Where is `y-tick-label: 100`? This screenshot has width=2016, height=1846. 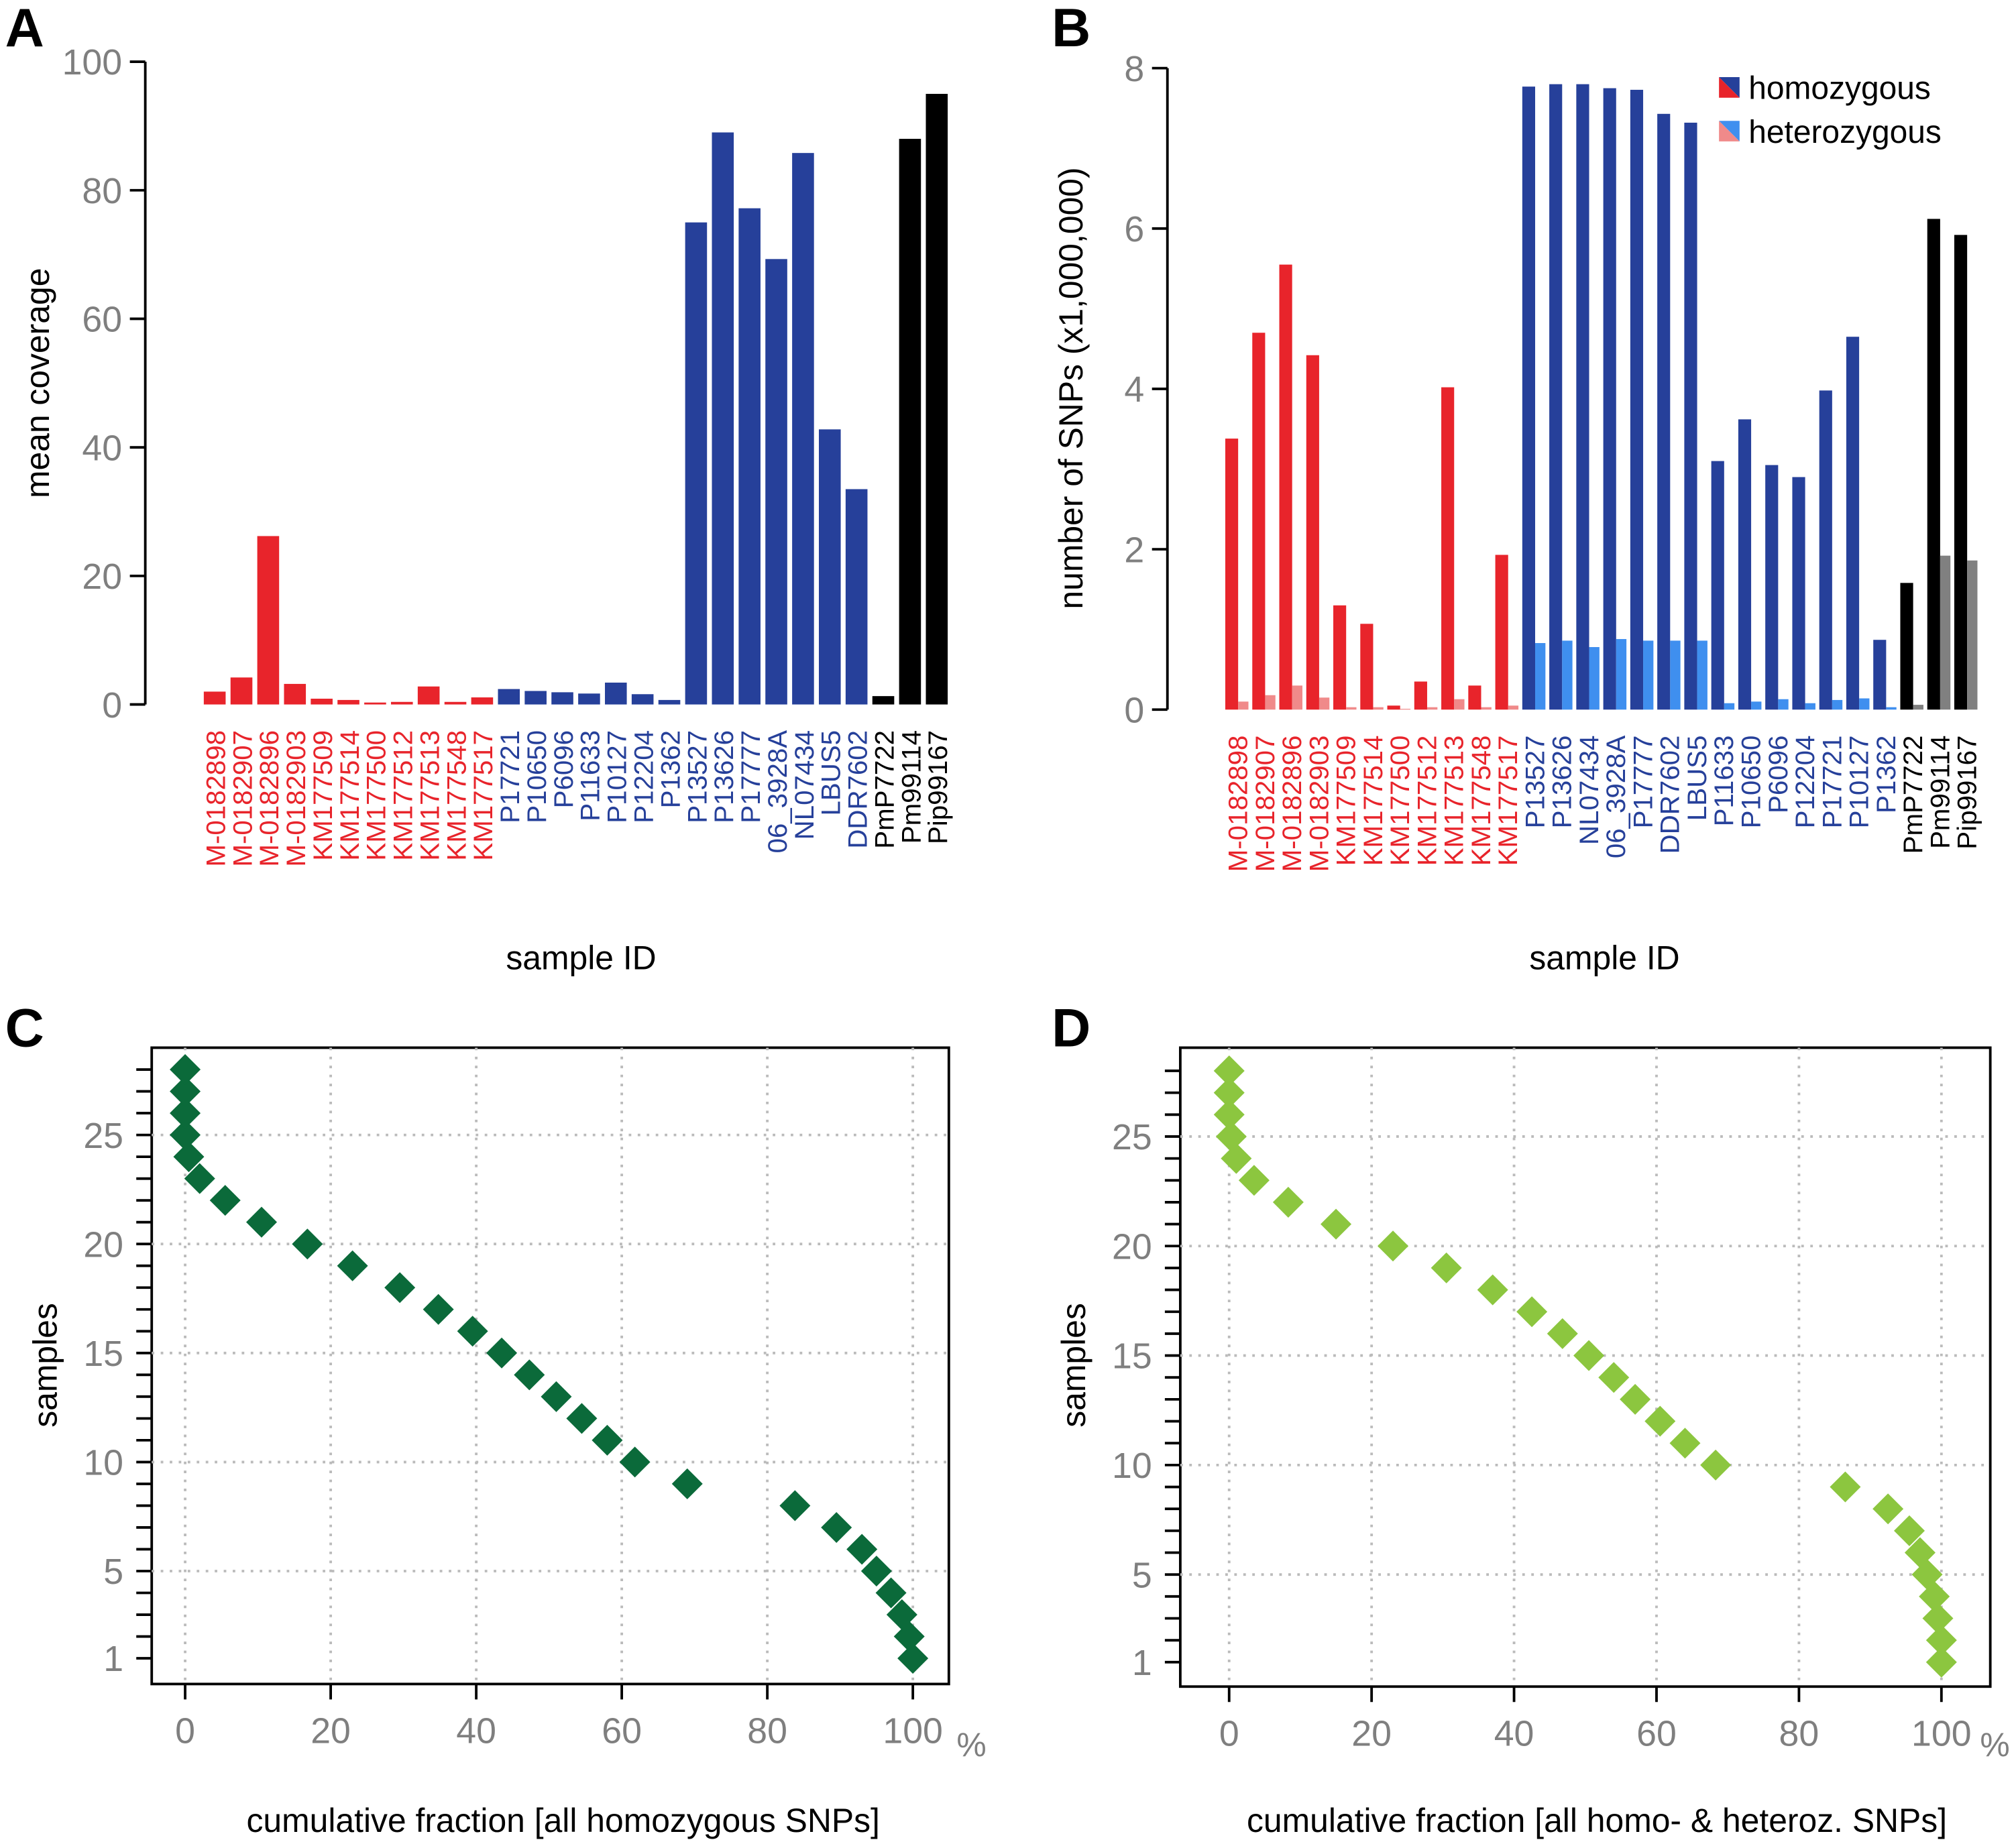
y-tick-label: 100 is located at coordinates (92, 62).